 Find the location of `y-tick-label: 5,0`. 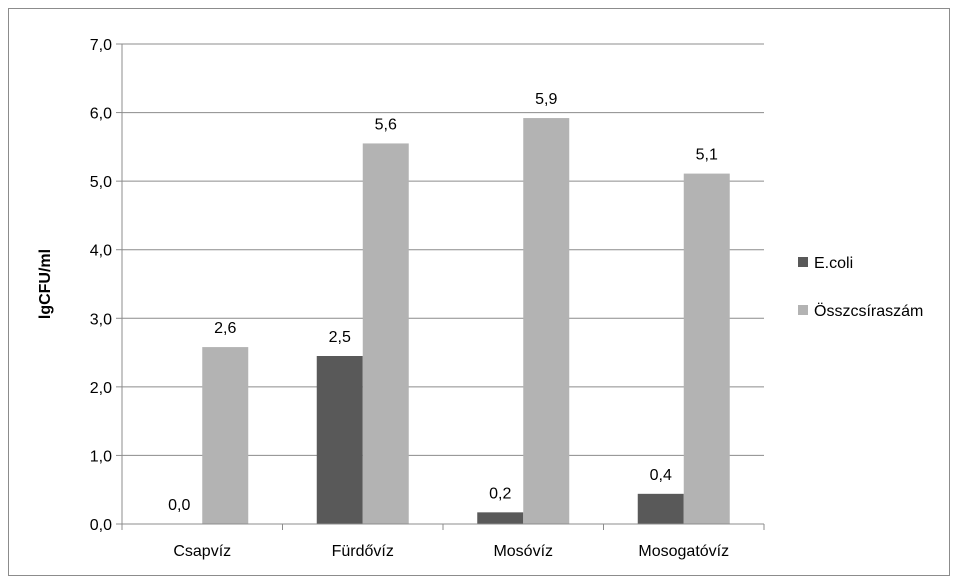

y-tick-label: 5,0 is located at coordinates (101, 182).